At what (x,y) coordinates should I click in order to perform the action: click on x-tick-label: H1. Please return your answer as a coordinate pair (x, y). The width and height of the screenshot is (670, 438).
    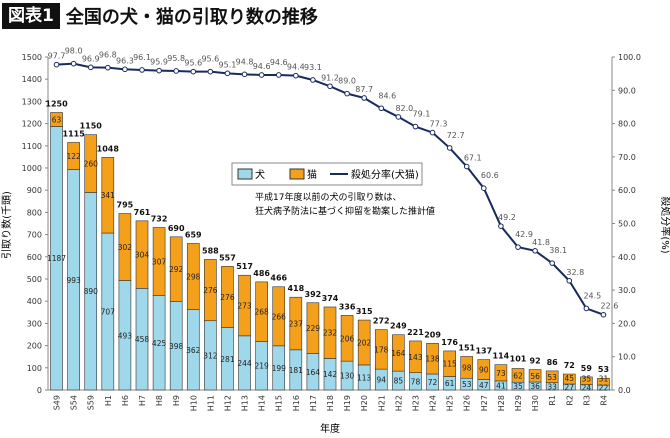
    Looking at the image, I should click on (108, 400).